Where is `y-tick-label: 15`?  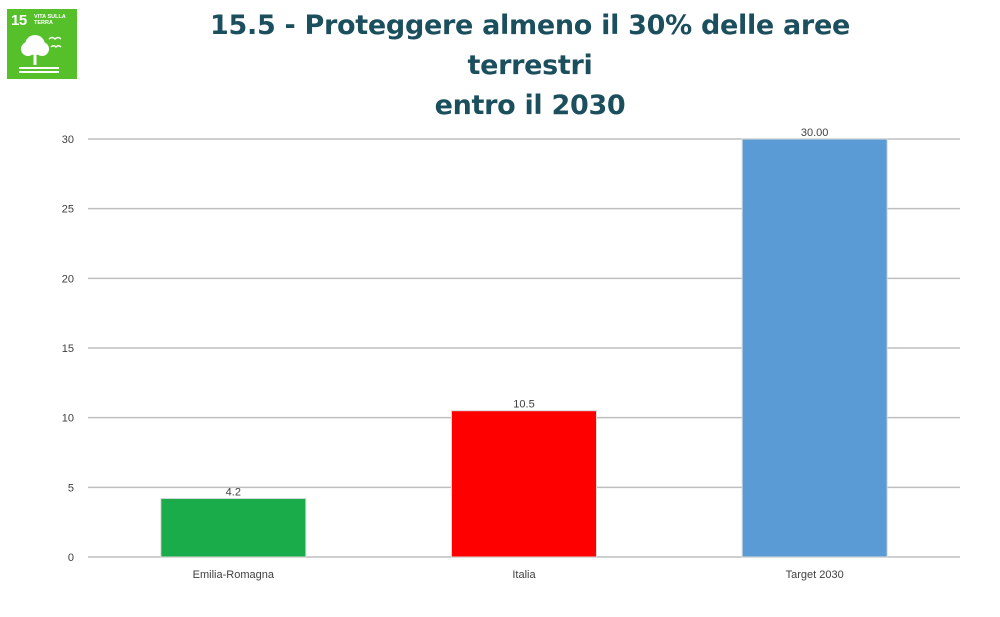 y-tick-label: 15 is located at coordinates (68, 349).